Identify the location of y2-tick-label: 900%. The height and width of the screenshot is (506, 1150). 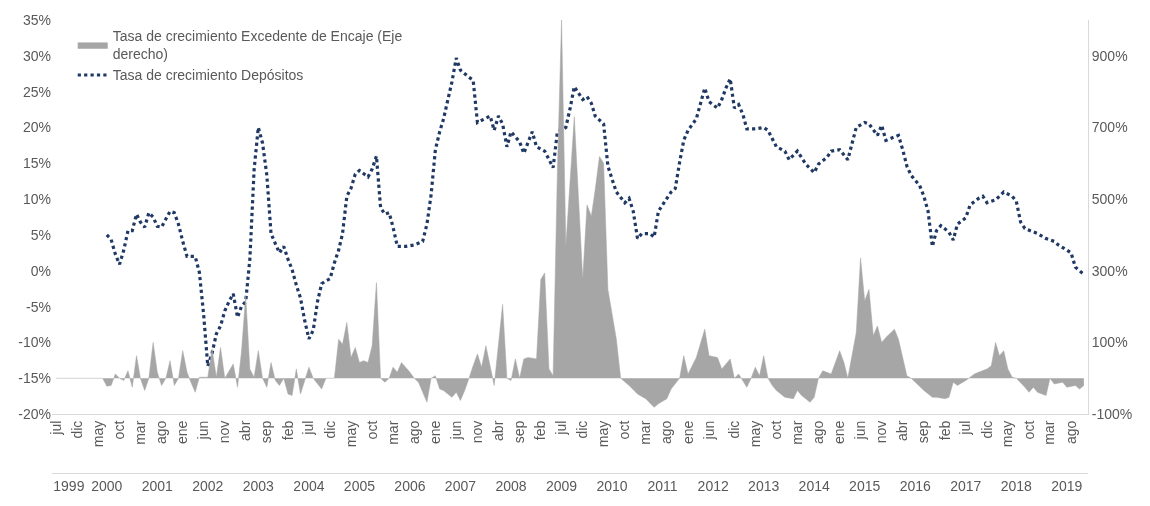
(1109, 55).